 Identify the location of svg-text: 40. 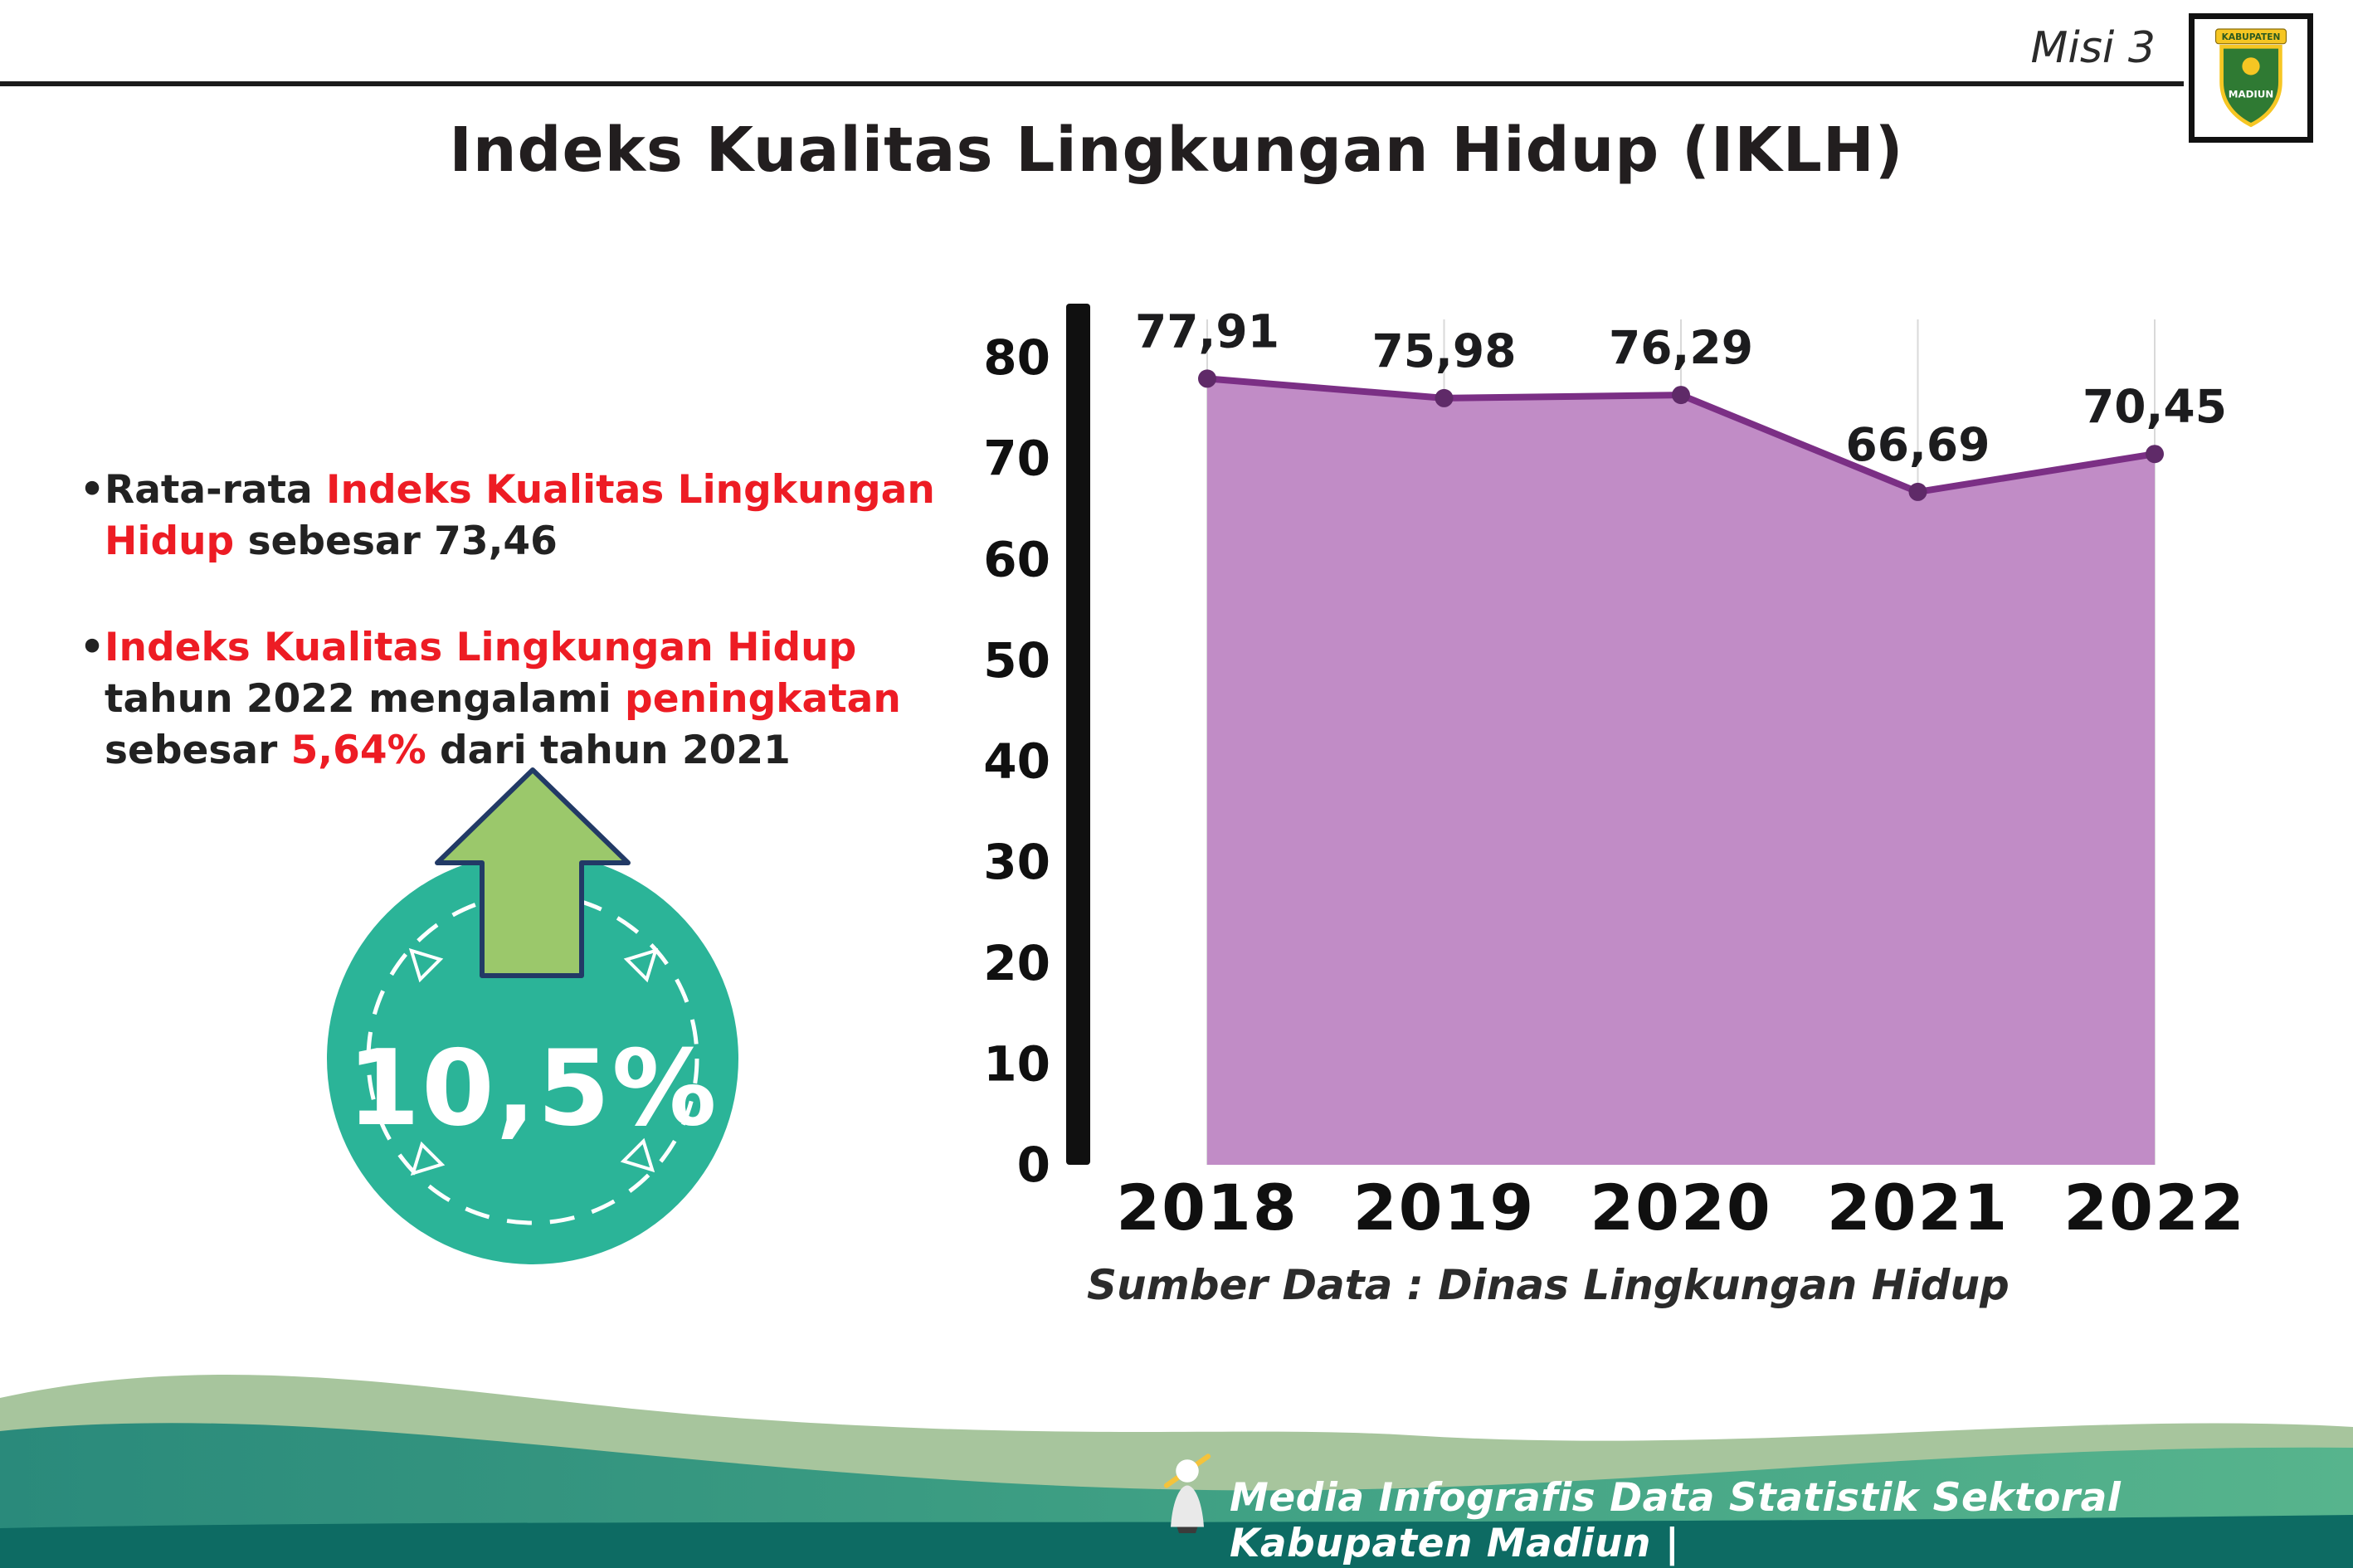
(1016, 761).